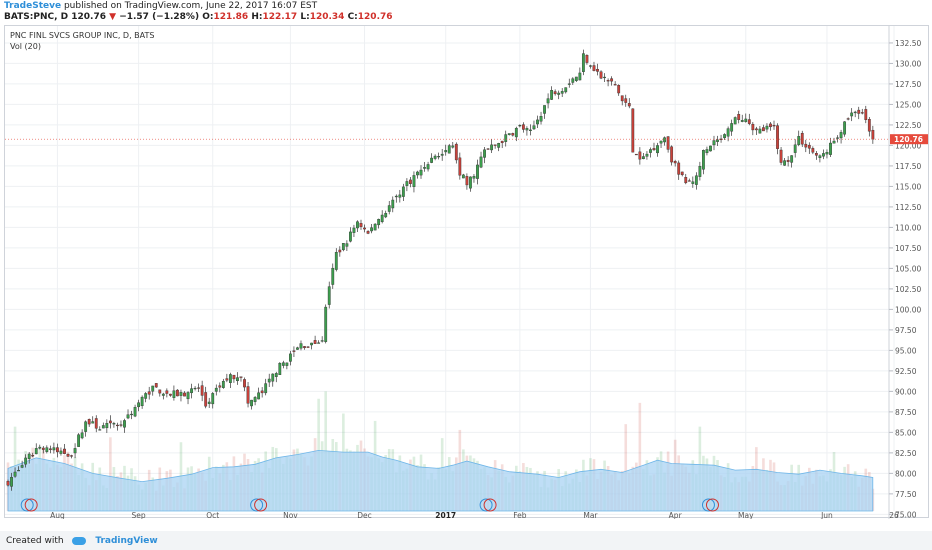  What do you see at coordinates (280, 17) in the screenshot?
I see `high-value: 122.17` at bounding box center [280, 17].